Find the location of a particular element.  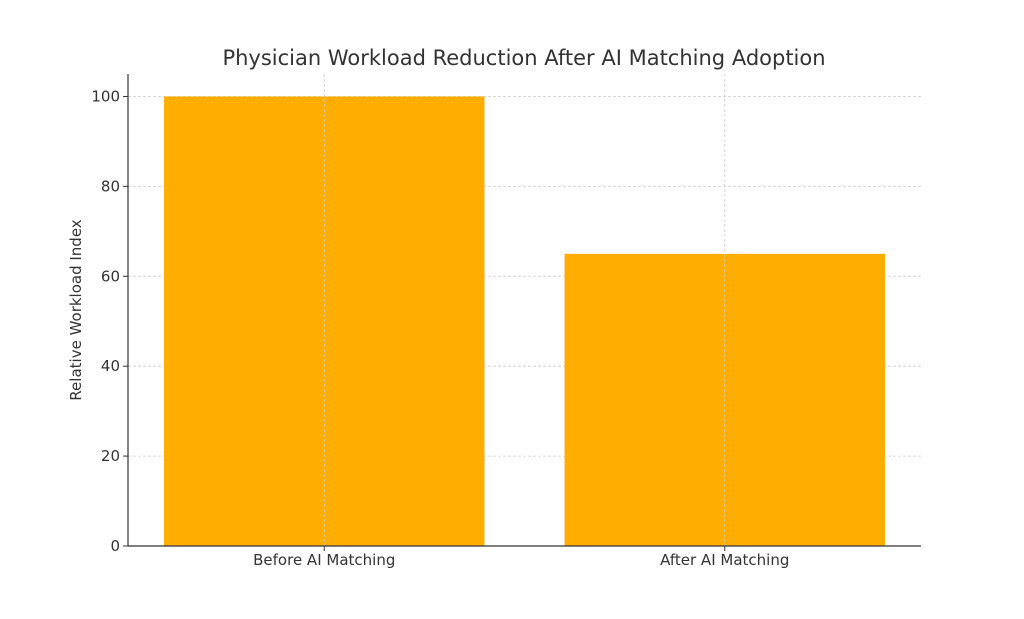

y-tick-label: 100 is located at coordinates (105, 96).